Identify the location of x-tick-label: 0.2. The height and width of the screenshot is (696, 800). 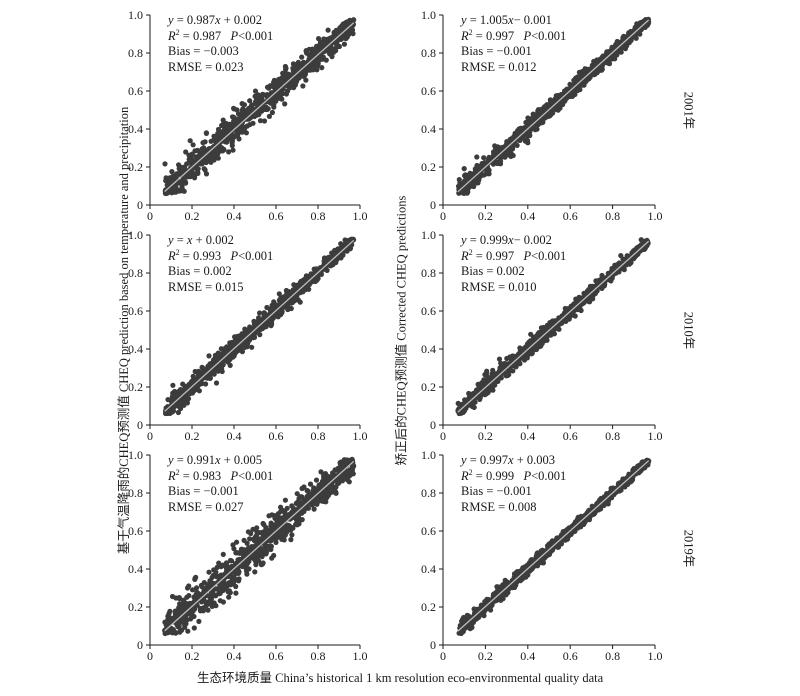
(485, 436).